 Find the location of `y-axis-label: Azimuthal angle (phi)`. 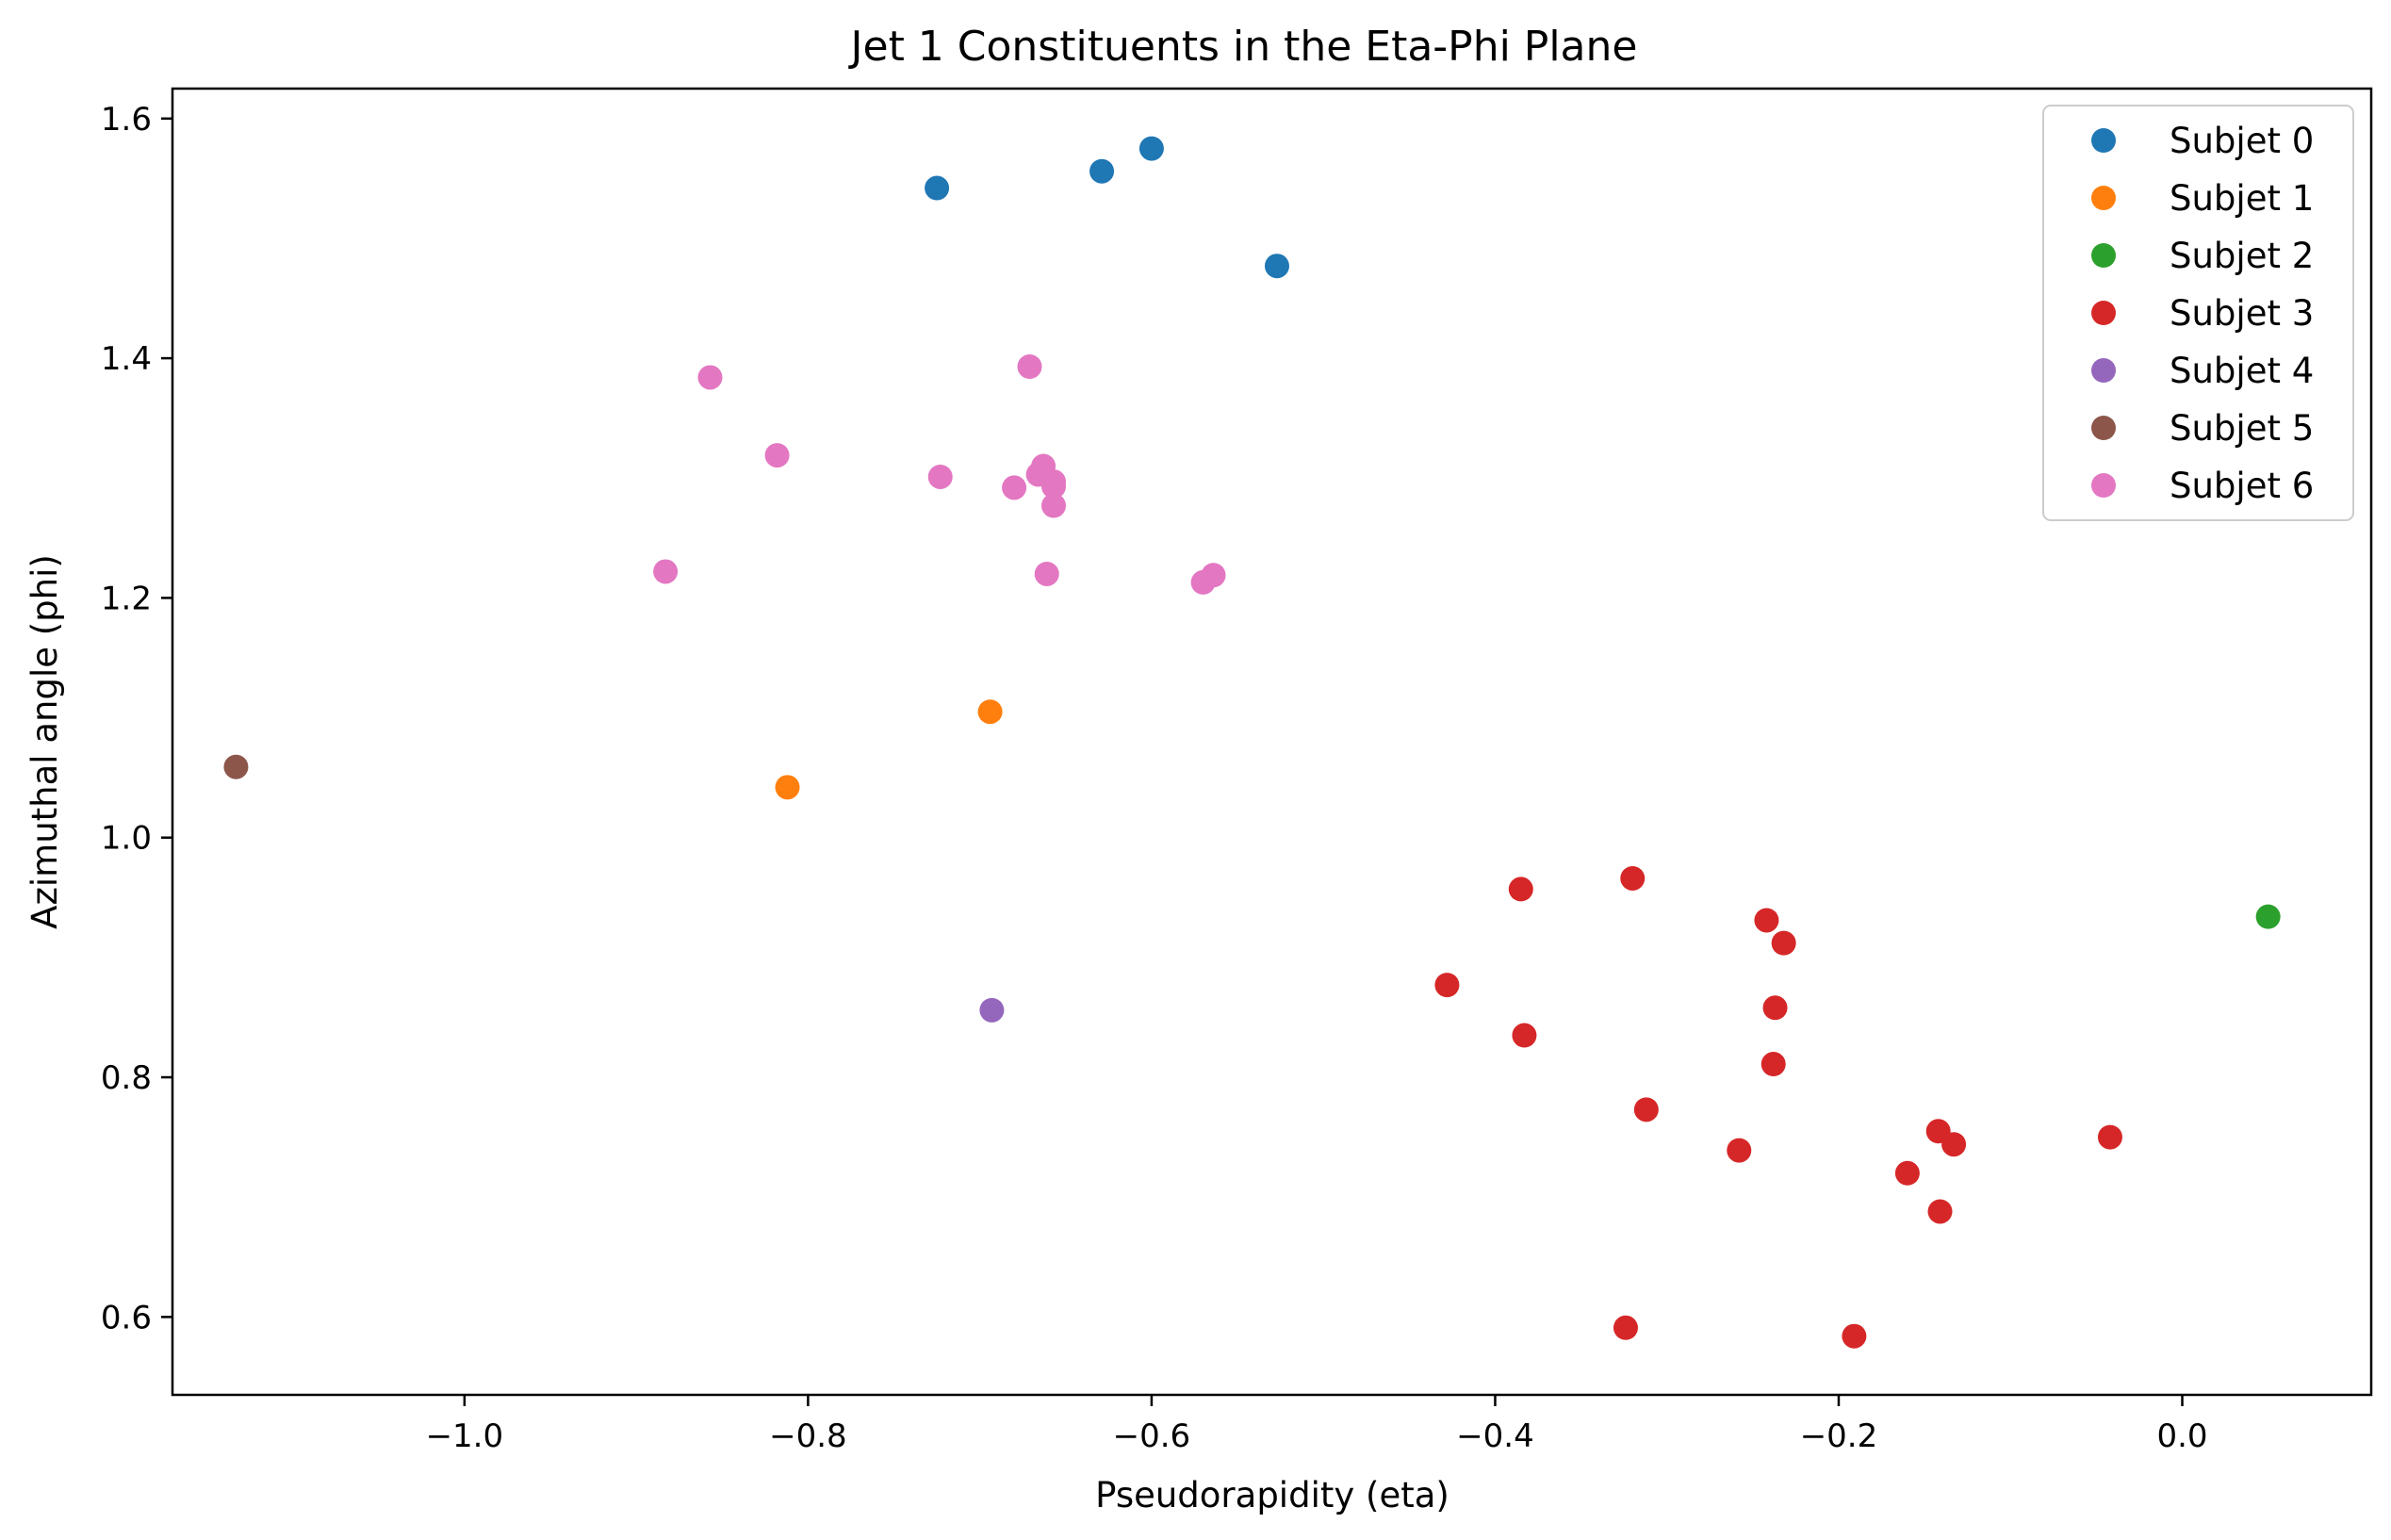

y-axis-label: Azimuthal angle (phi) is located at coordinates (45, 741).